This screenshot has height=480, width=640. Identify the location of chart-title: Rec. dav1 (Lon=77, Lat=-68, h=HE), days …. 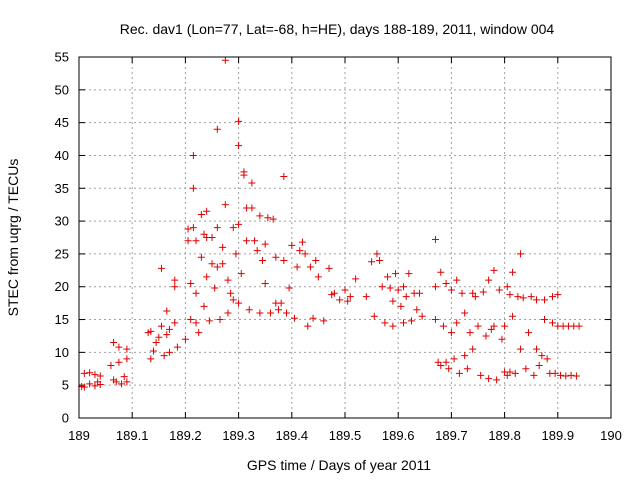
(337, 29).